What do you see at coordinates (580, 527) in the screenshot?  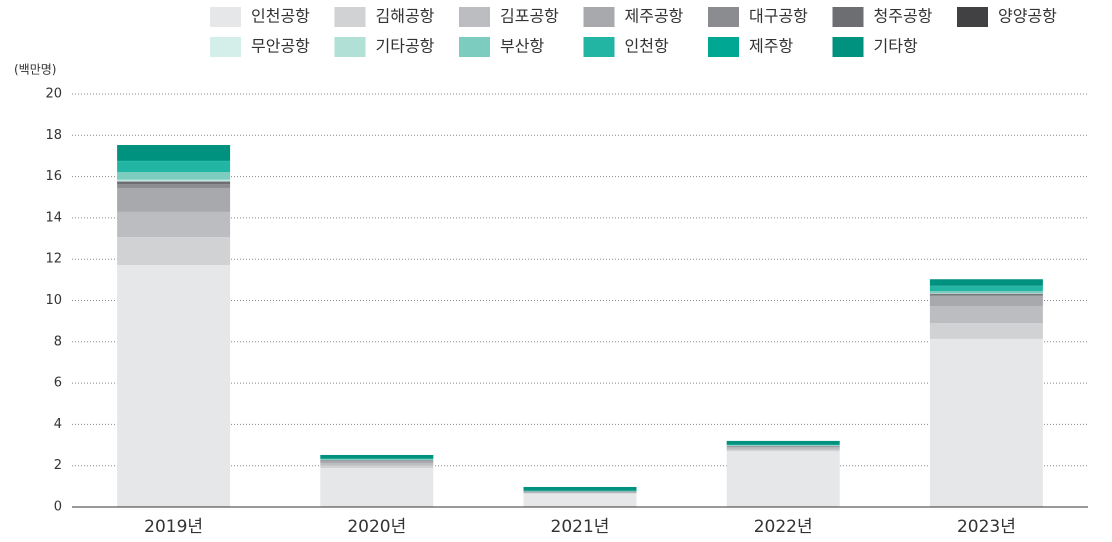 I see `x-tick-label: 2021년` at bounding box center [580, 527].